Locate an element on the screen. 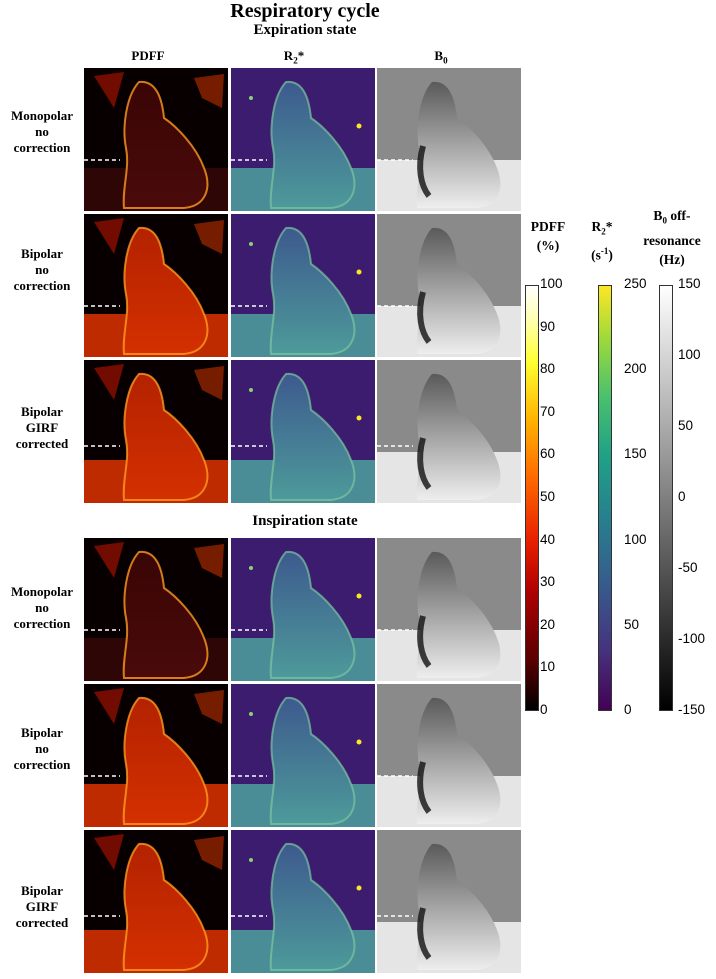  r2-tick-label: 200 is located at coordinates (635, 369).